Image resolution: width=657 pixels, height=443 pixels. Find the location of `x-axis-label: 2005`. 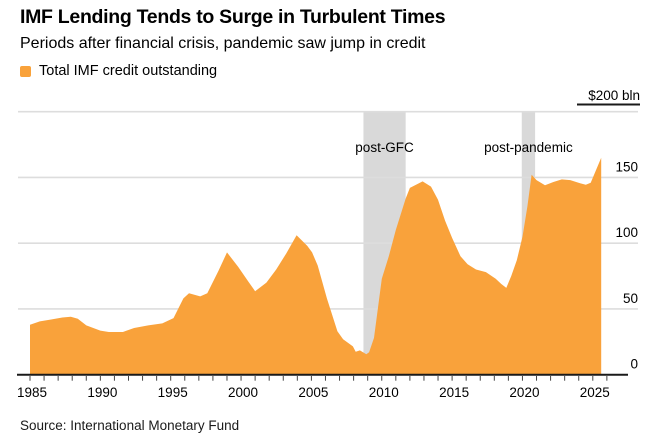

x-axis-label: 2005 is located at coordinates (313, 392).